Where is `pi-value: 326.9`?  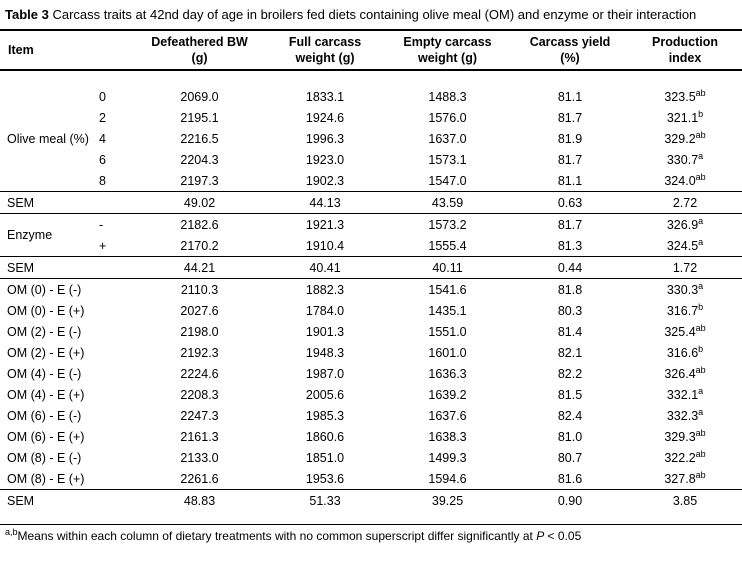
pi-value: 326.9 is located at coordinates (682, 224).